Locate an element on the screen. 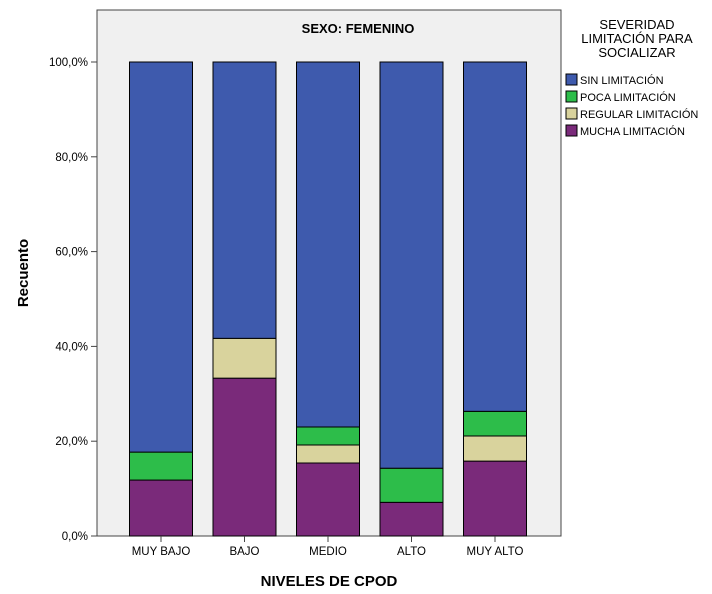  y-tick-label: 40,0% is located at coordinates (71, 347).